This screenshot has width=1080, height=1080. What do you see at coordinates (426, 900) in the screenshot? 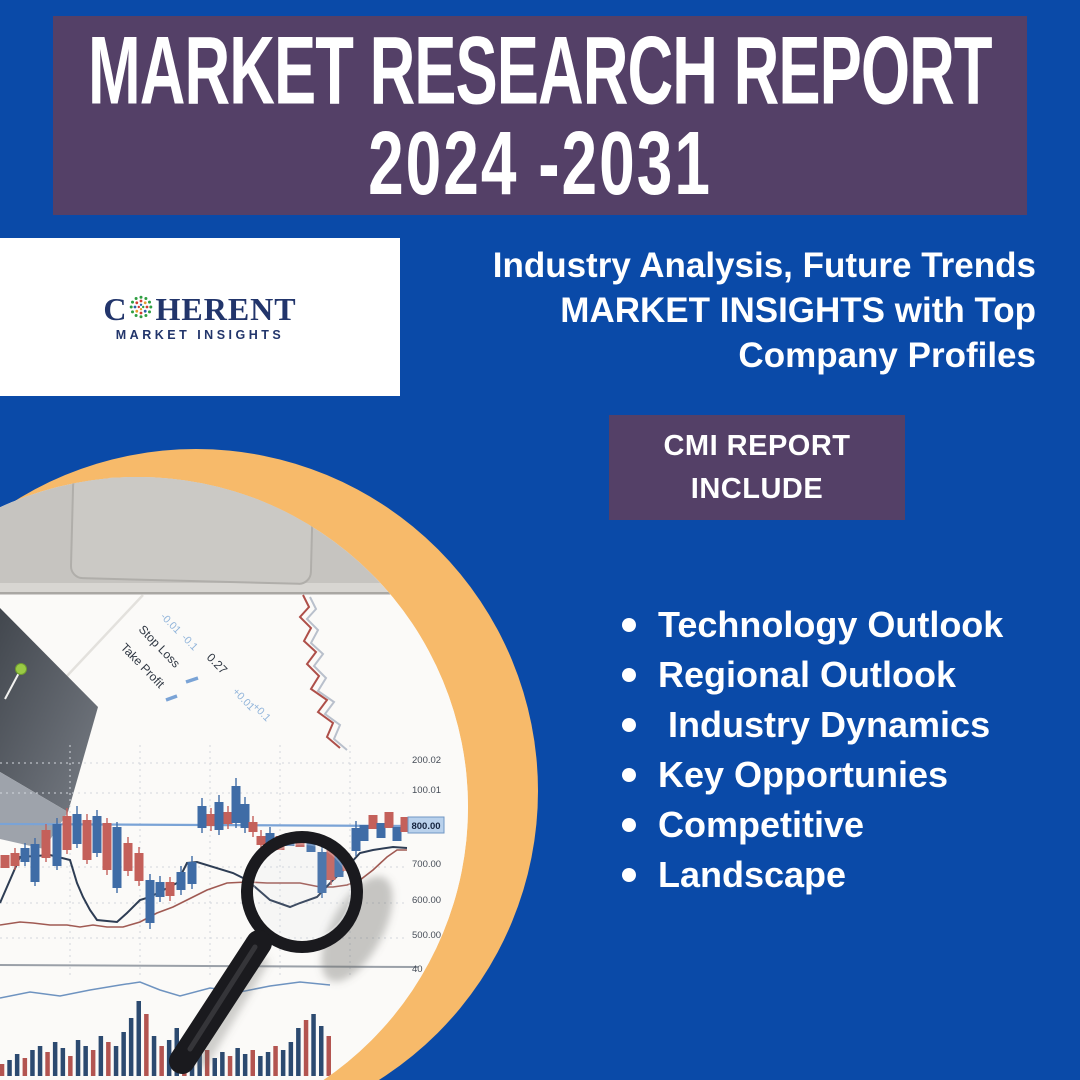
I see `axis-label: 600.00` at bounding box center [426, 900].